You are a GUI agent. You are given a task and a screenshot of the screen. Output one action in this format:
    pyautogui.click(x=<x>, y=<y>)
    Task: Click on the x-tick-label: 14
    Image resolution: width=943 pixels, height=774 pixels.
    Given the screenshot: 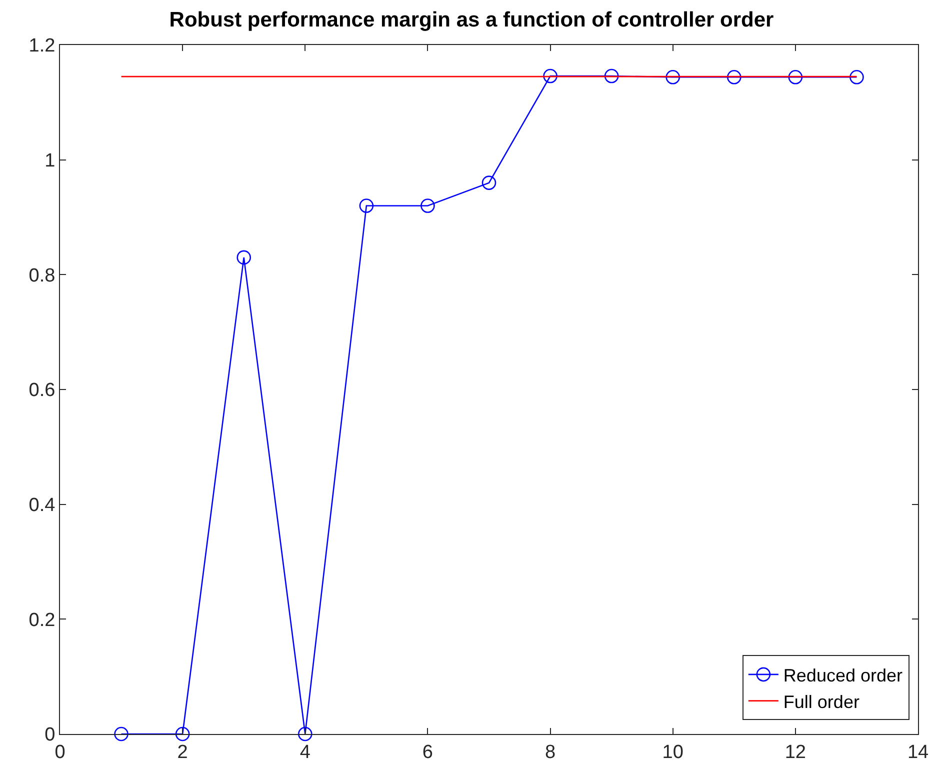 What is the action you would take?
    pyautogui.click(x=918, y=752)
    